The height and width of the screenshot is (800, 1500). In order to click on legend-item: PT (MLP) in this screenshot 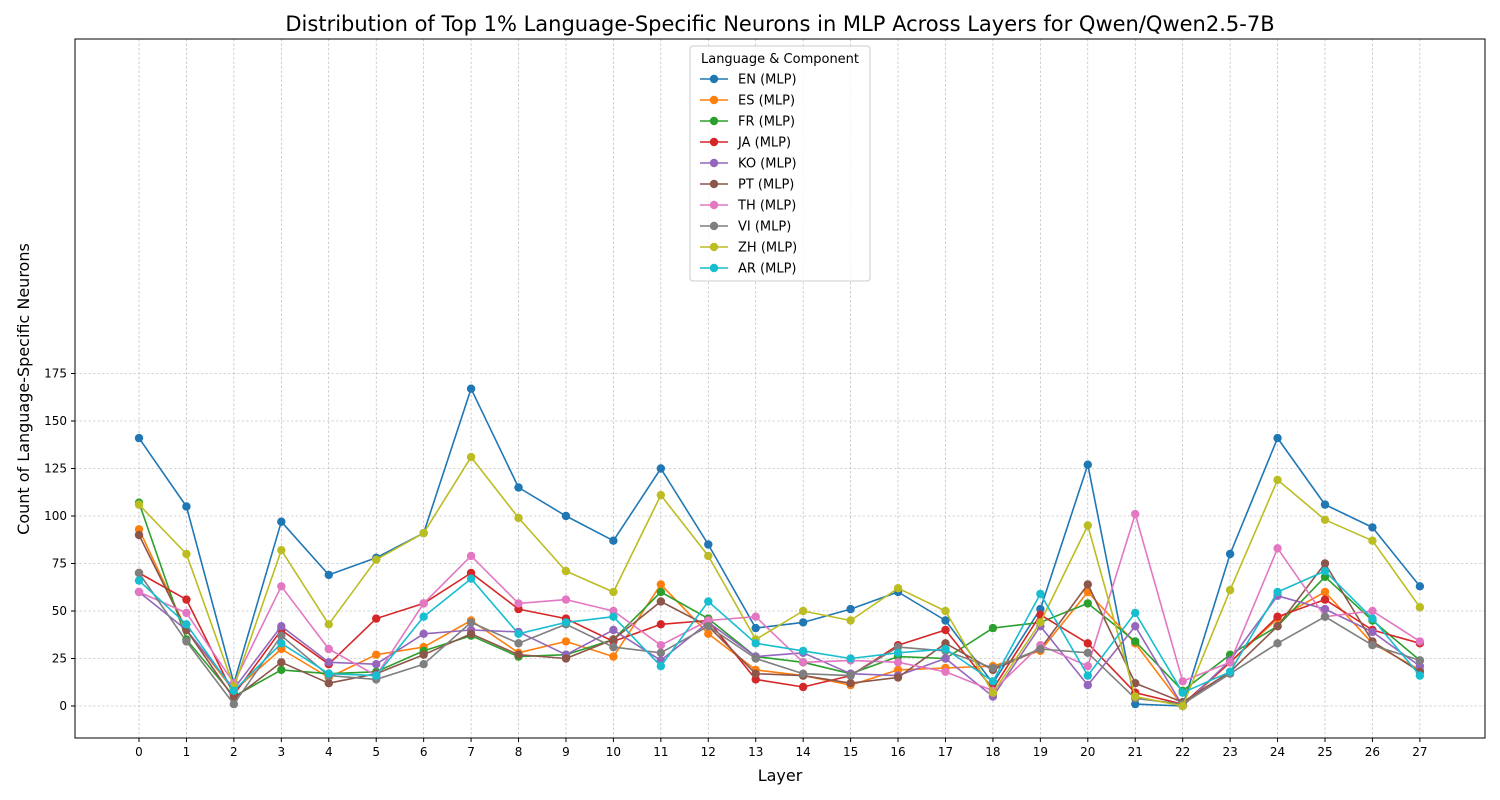, I will do `click(747, 185)`.